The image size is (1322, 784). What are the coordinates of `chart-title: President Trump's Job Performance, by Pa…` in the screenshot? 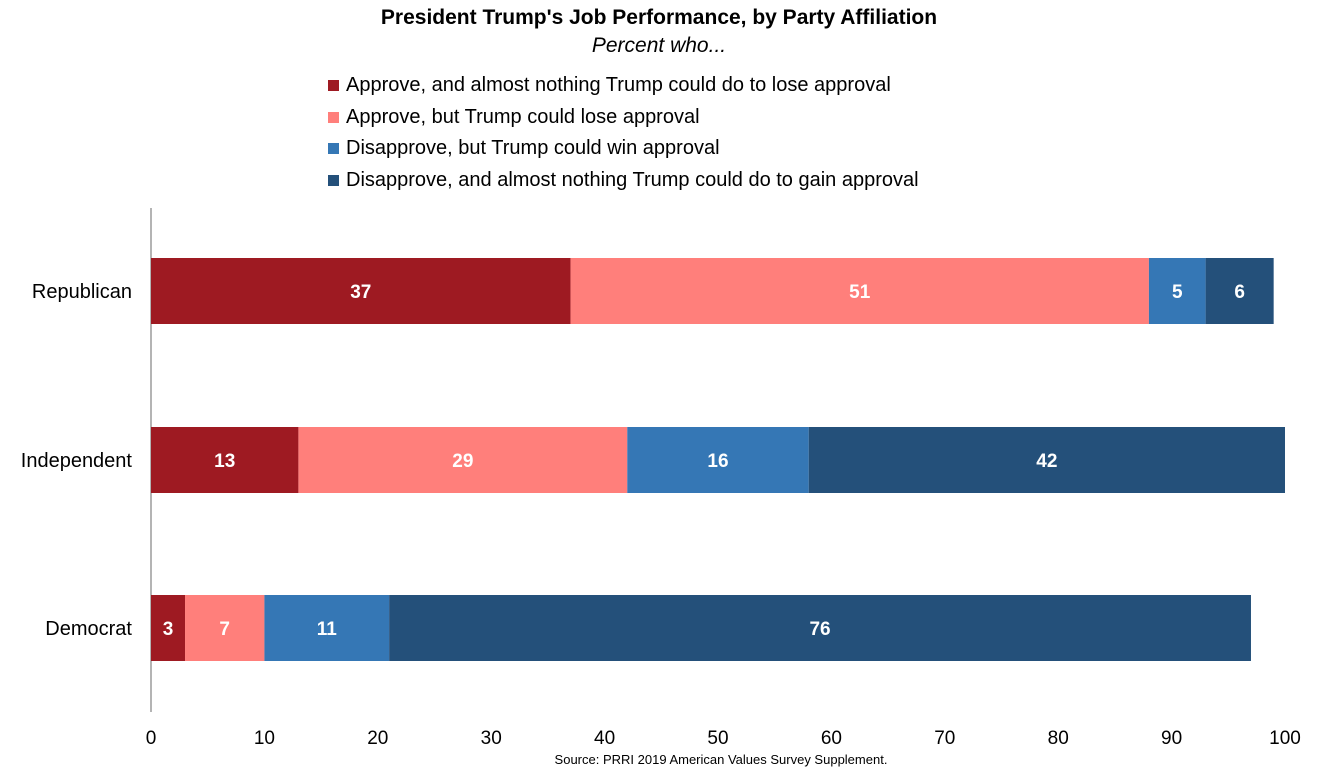 It's located at (659, 17).